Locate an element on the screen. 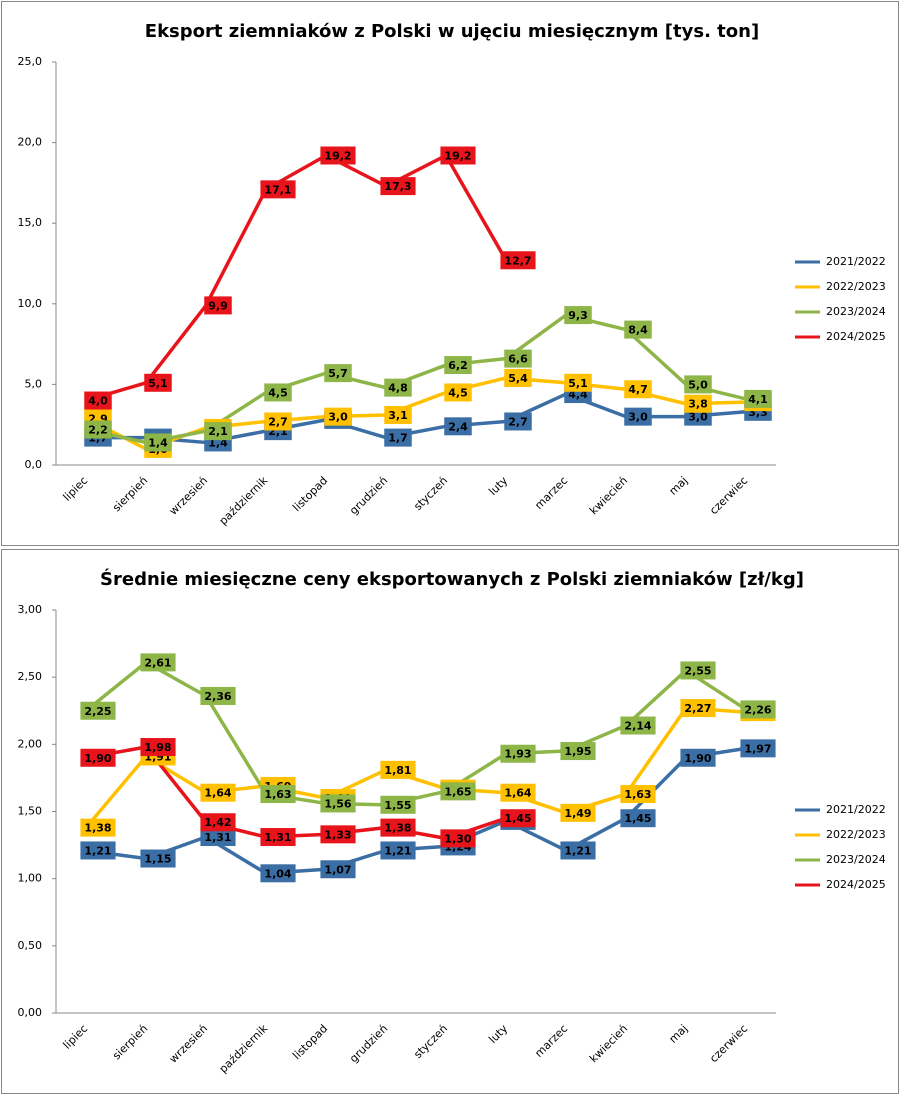  data-label: 17,1 is located at coordinates (277, 189).